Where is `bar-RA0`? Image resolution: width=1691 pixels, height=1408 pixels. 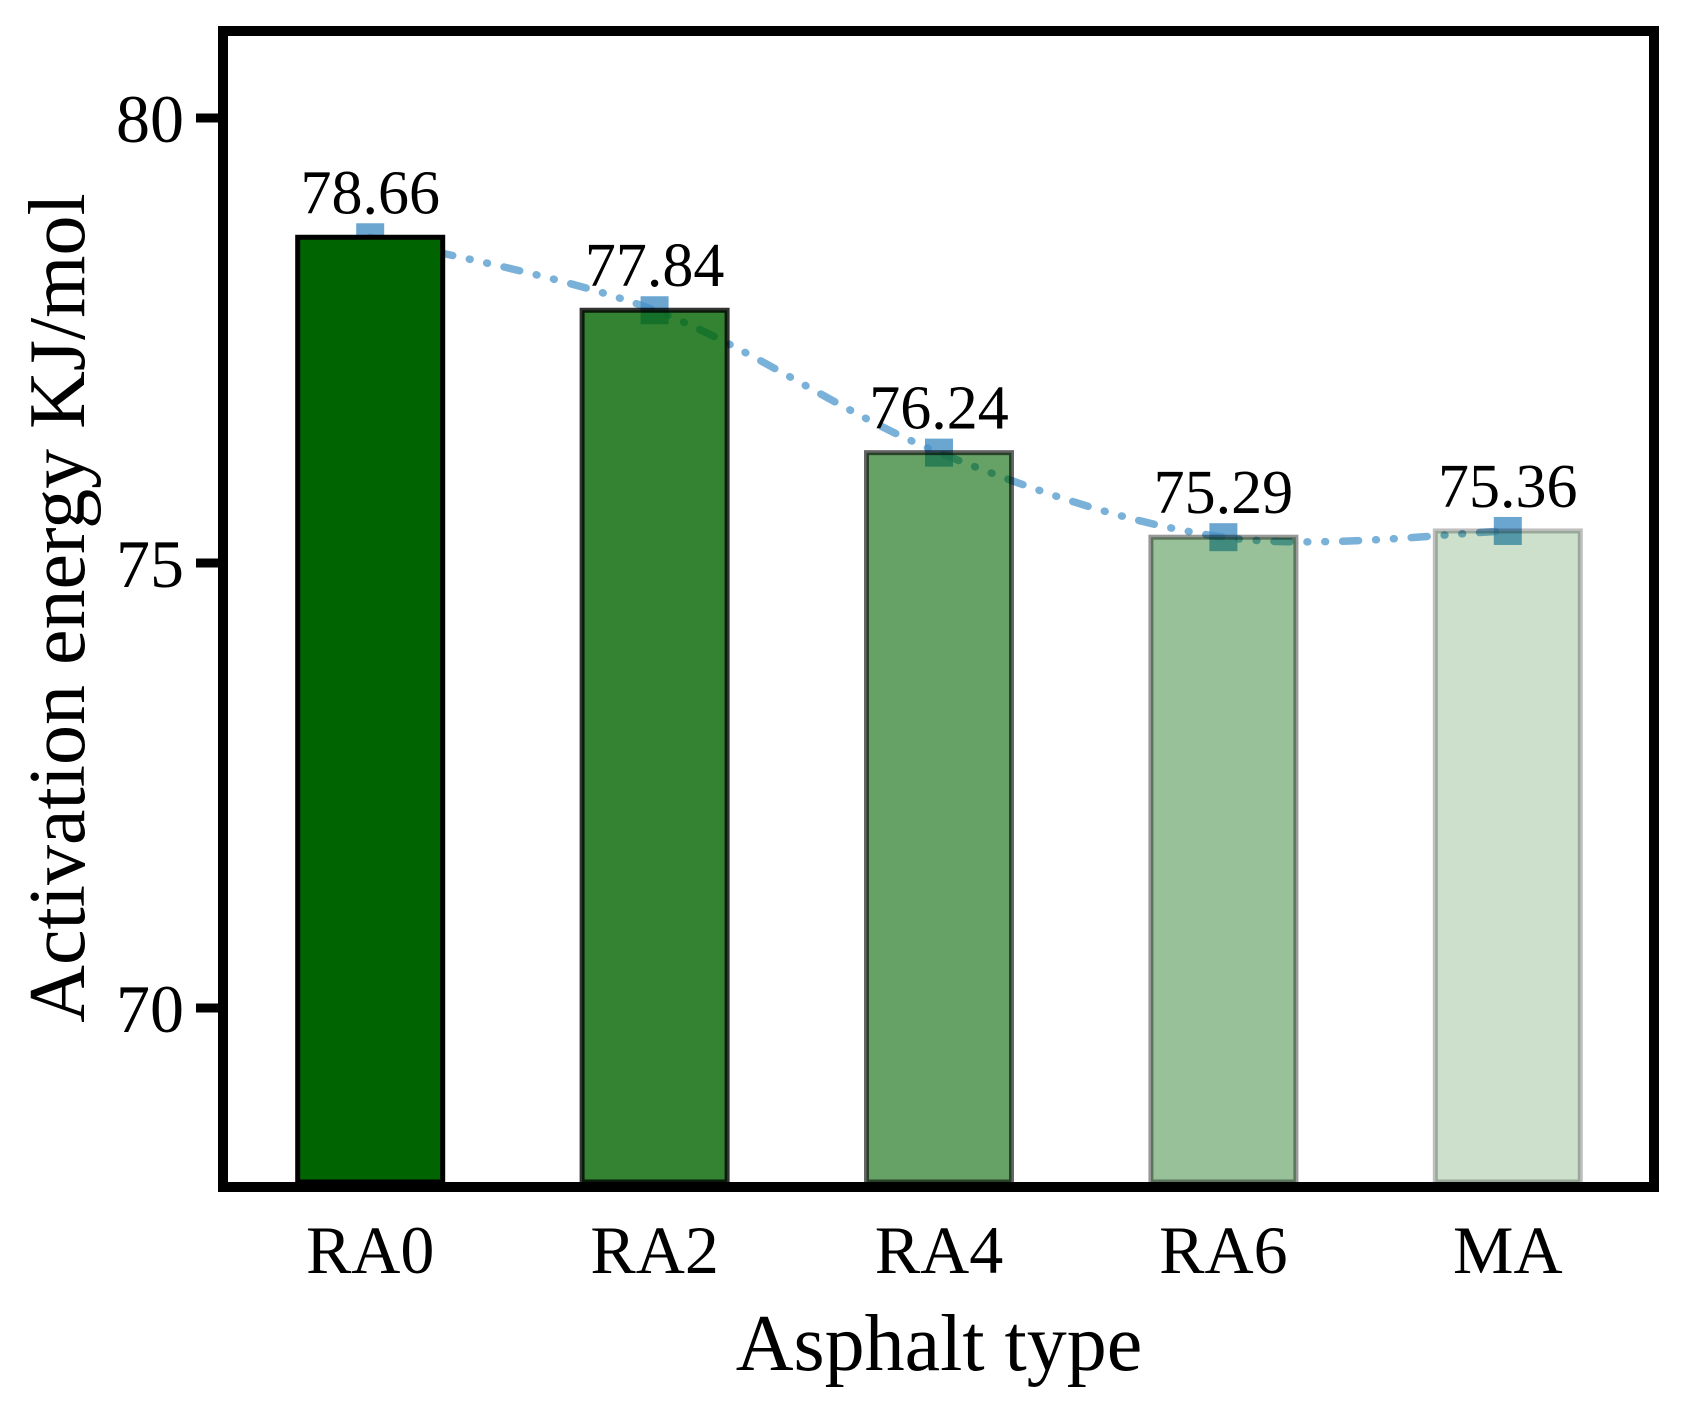
bar-RA0 is located at coordinates (370, 709).